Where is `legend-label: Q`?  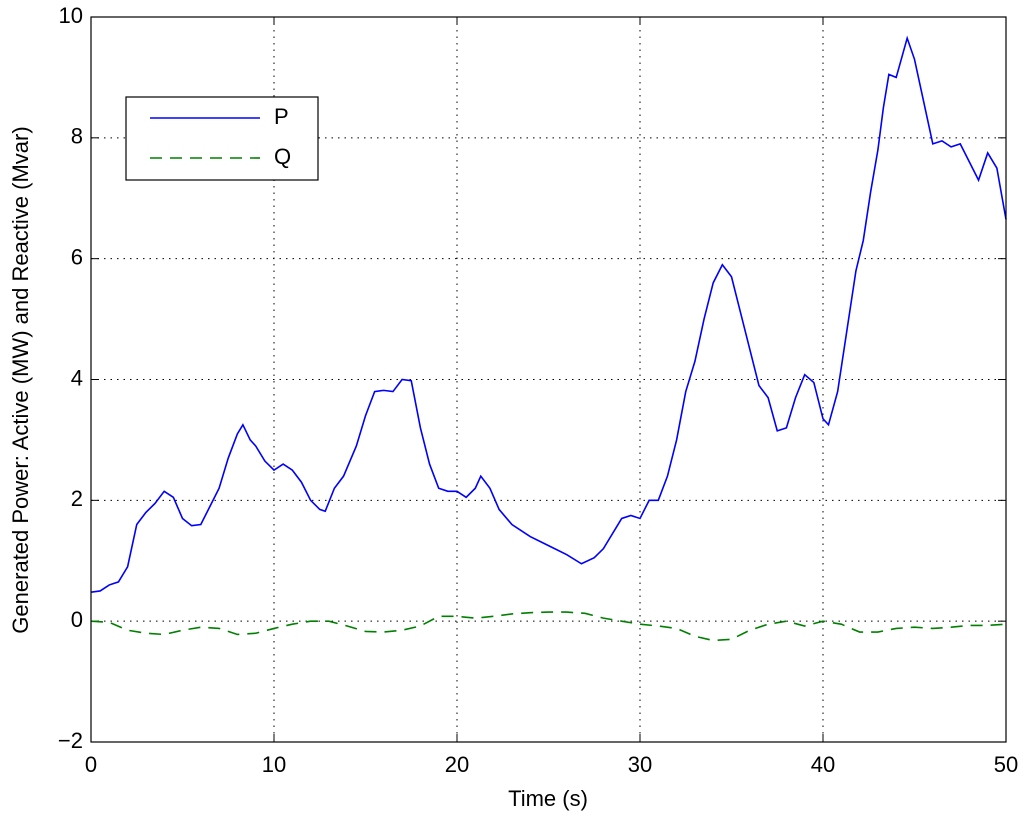
legend-label: Q is located at coordinates (282, 156).